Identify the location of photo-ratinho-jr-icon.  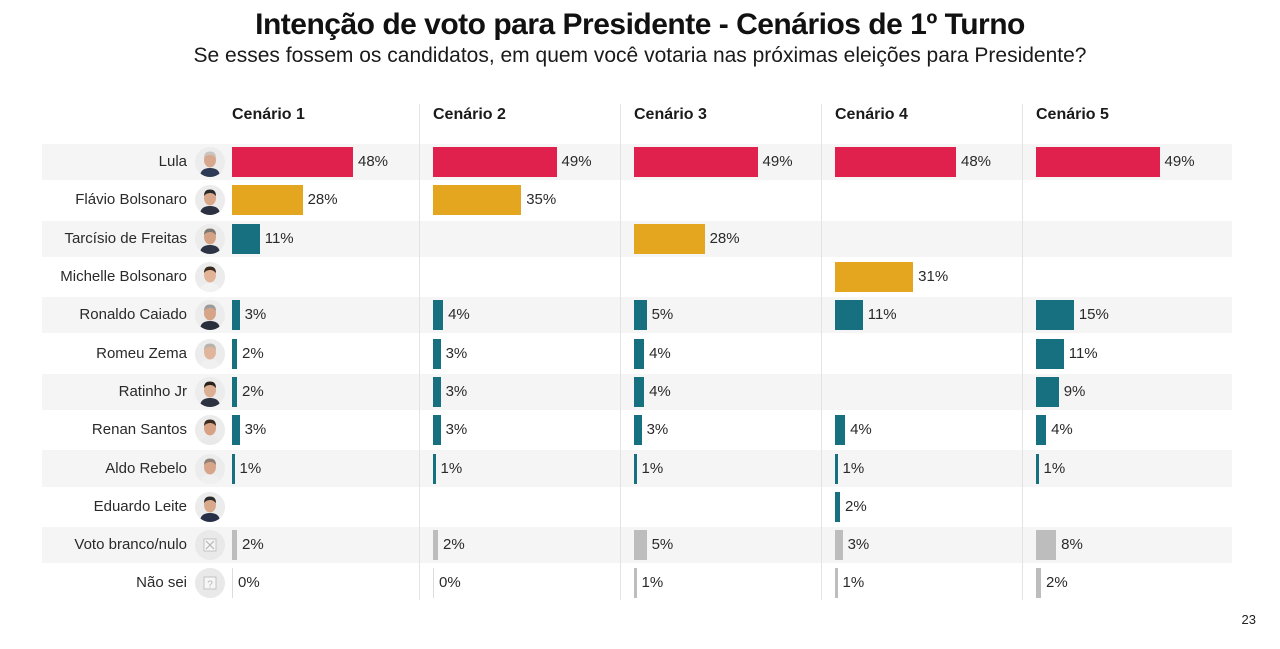
(210, 391).